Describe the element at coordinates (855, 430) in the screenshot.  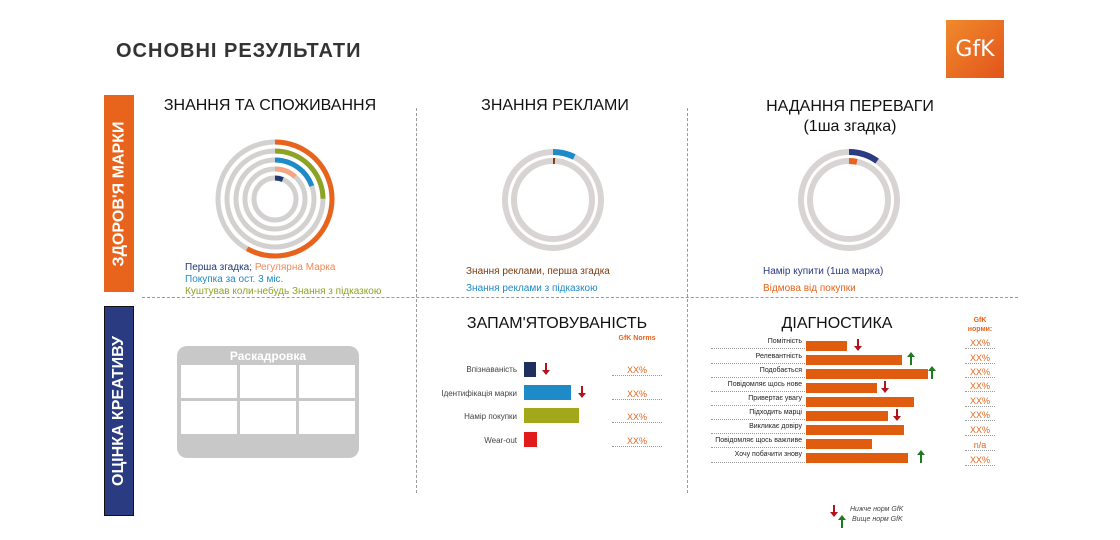
I see `diagnostic-bar-trust` at that location.